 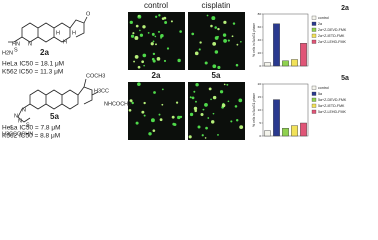 I want to click on structure-2a, so click(x=48, y=29).